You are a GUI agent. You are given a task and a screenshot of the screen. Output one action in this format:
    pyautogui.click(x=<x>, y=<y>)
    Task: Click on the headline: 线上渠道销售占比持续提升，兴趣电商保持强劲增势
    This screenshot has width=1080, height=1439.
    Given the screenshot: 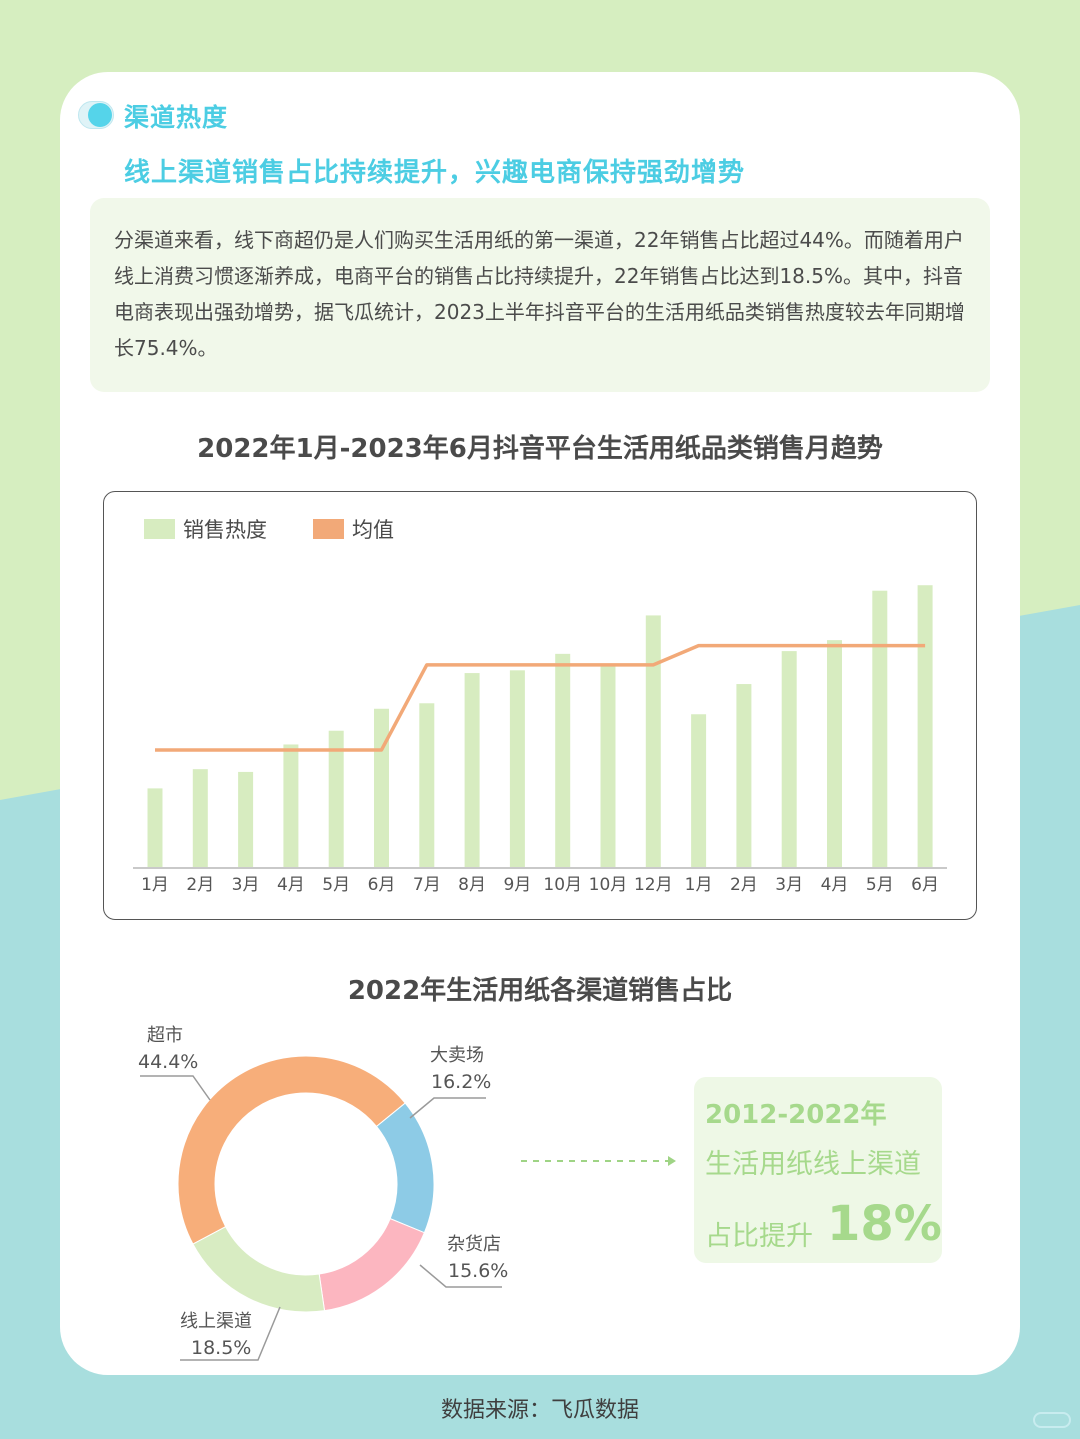 What is the action you would take?
    pyautogui.click(x=435, y=173)
    